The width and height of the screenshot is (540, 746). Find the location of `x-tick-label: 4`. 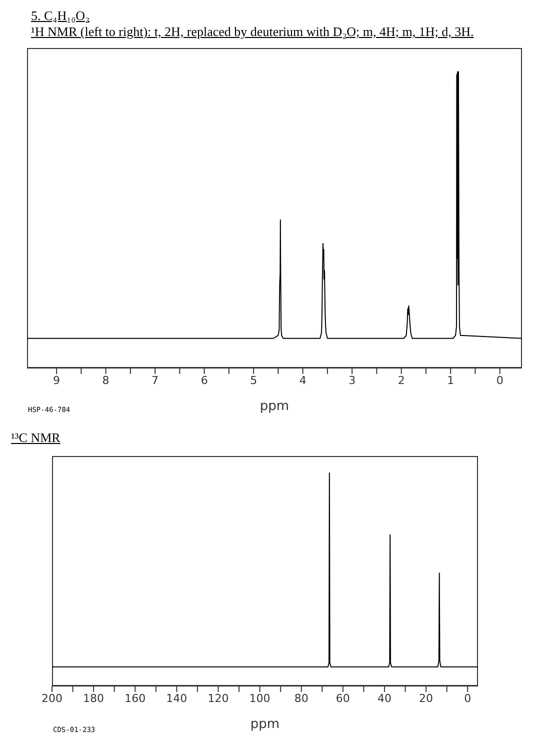

x-tick-label: 4 is located at coordinates (302, 380).